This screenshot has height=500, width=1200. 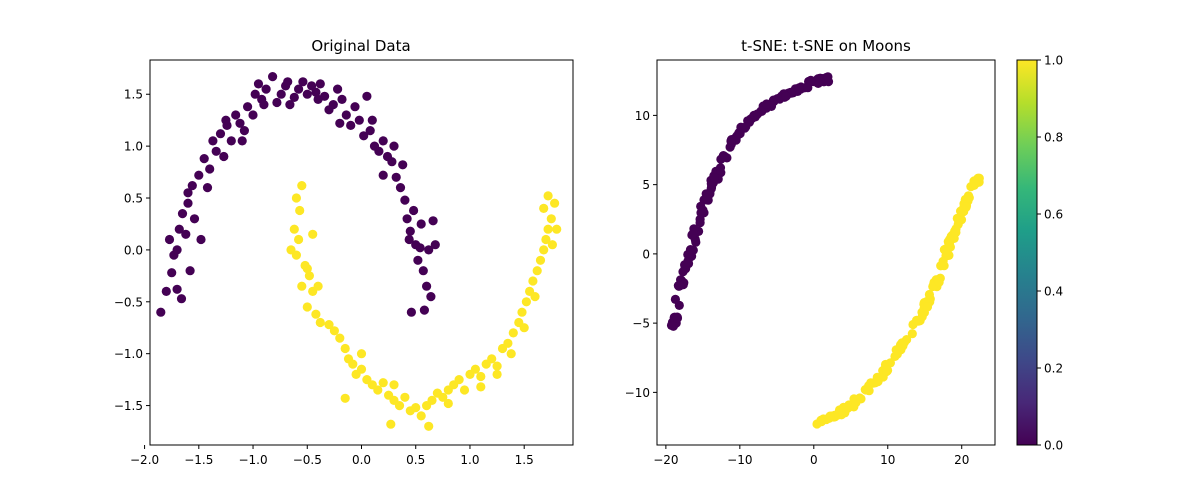 I want to click on x-tick-label: 10, so click(x=887, y=460).